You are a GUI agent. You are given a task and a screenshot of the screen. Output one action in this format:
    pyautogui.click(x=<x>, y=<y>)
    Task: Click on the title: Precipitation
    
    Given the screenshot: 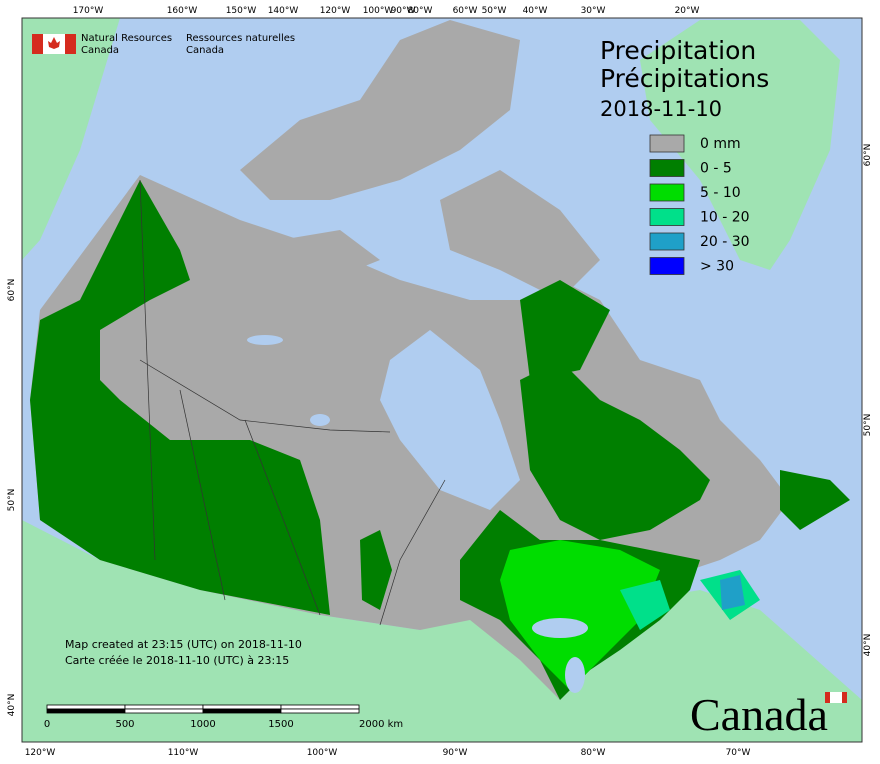 What is the action you would take?
    pyautogui.click(x=678, y=50)
    